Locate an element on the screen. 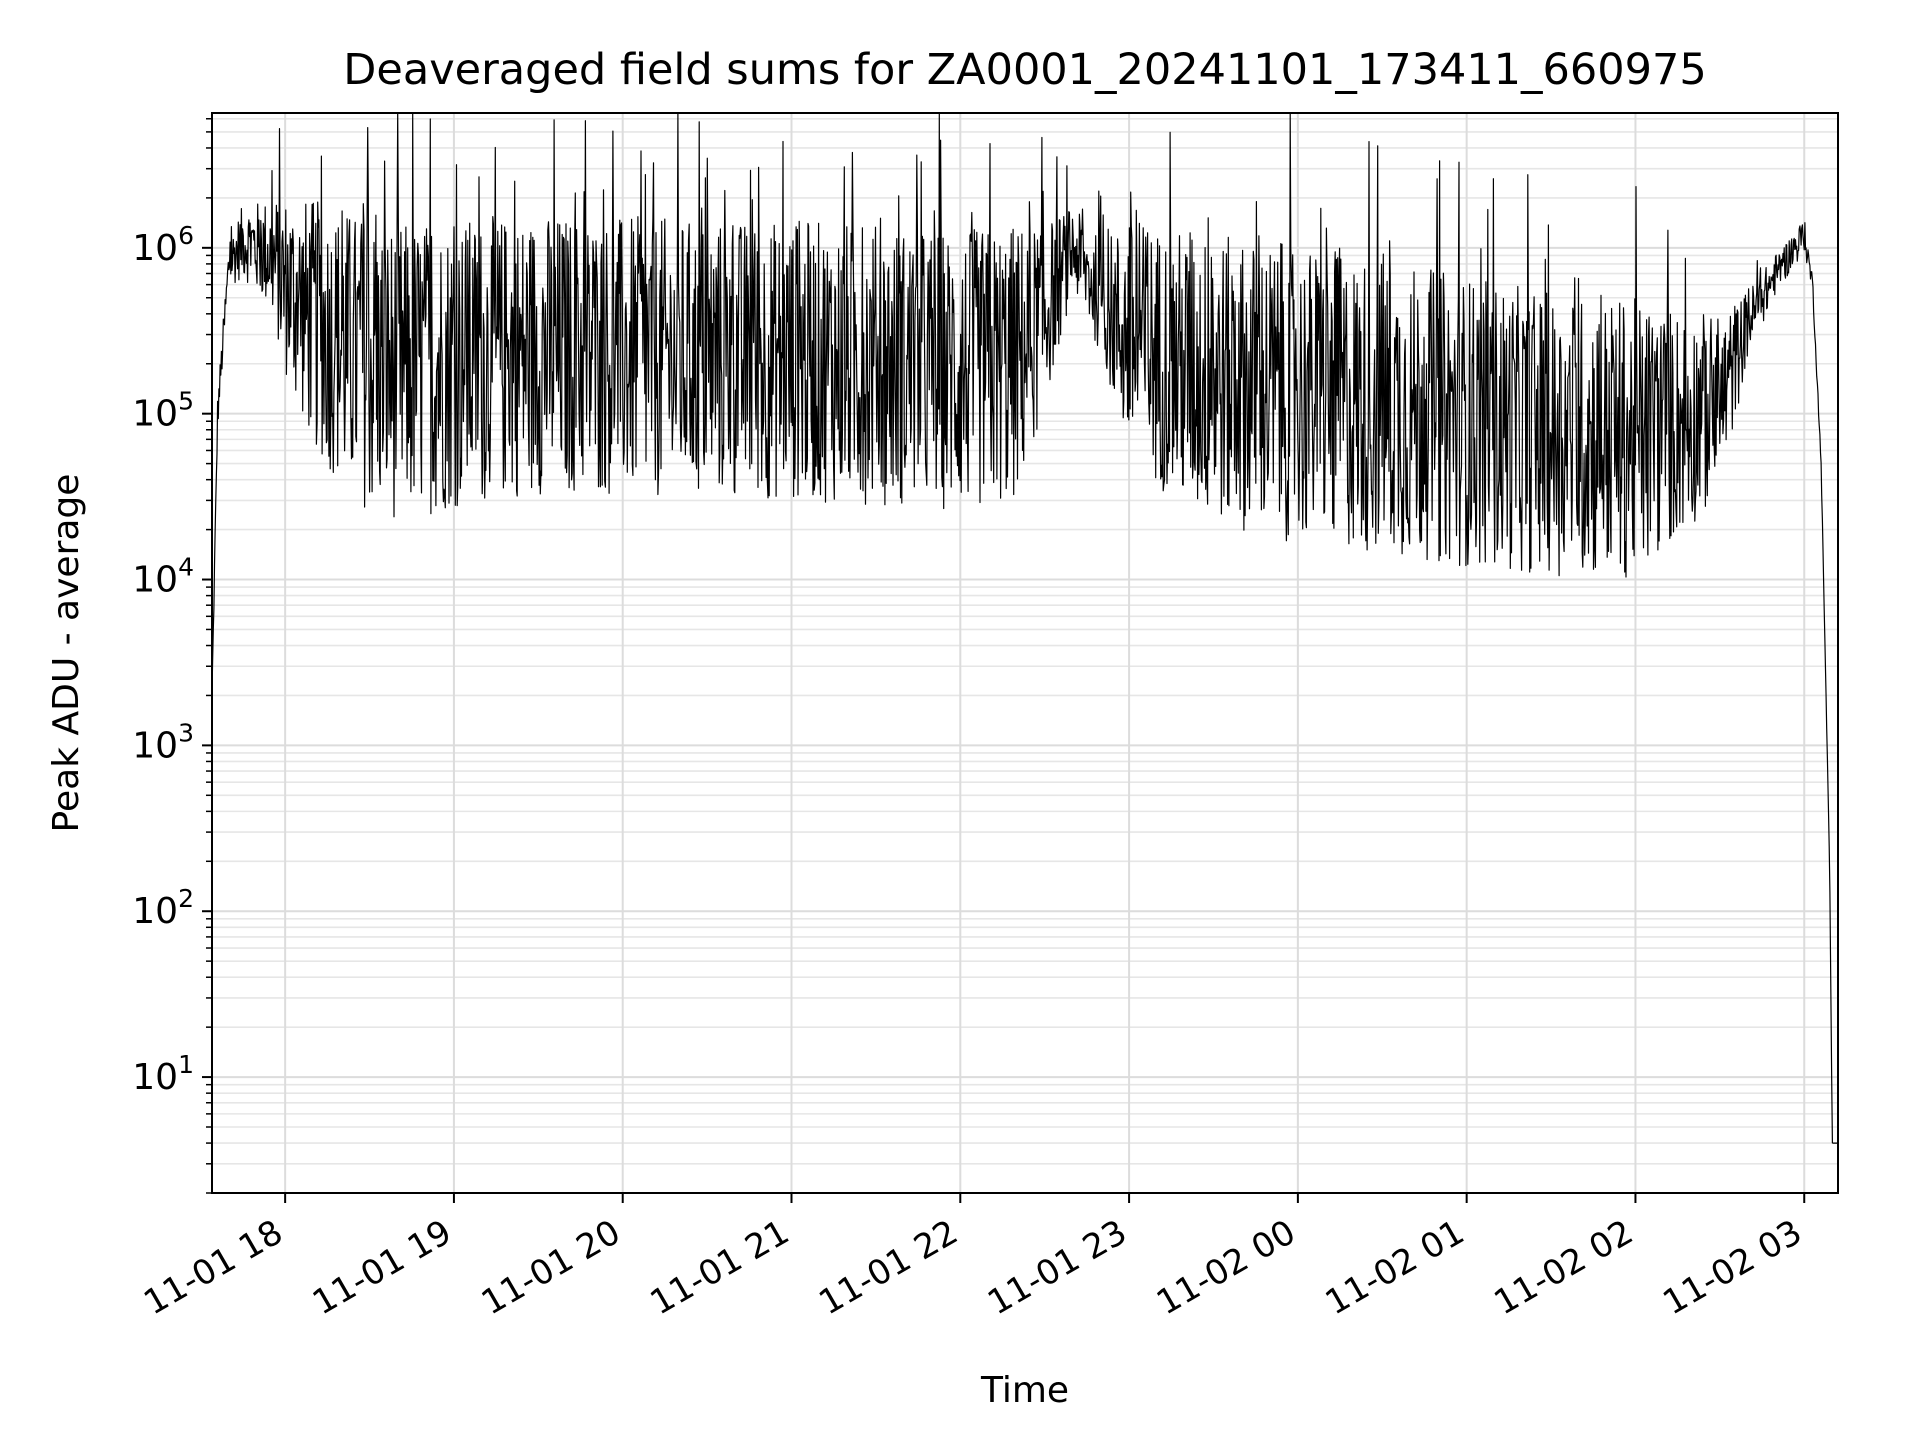 Image resolution: width=1920 pixels, height=1440 pixels. y-tick-exponent: 4 is located at coordinates (186, 567).